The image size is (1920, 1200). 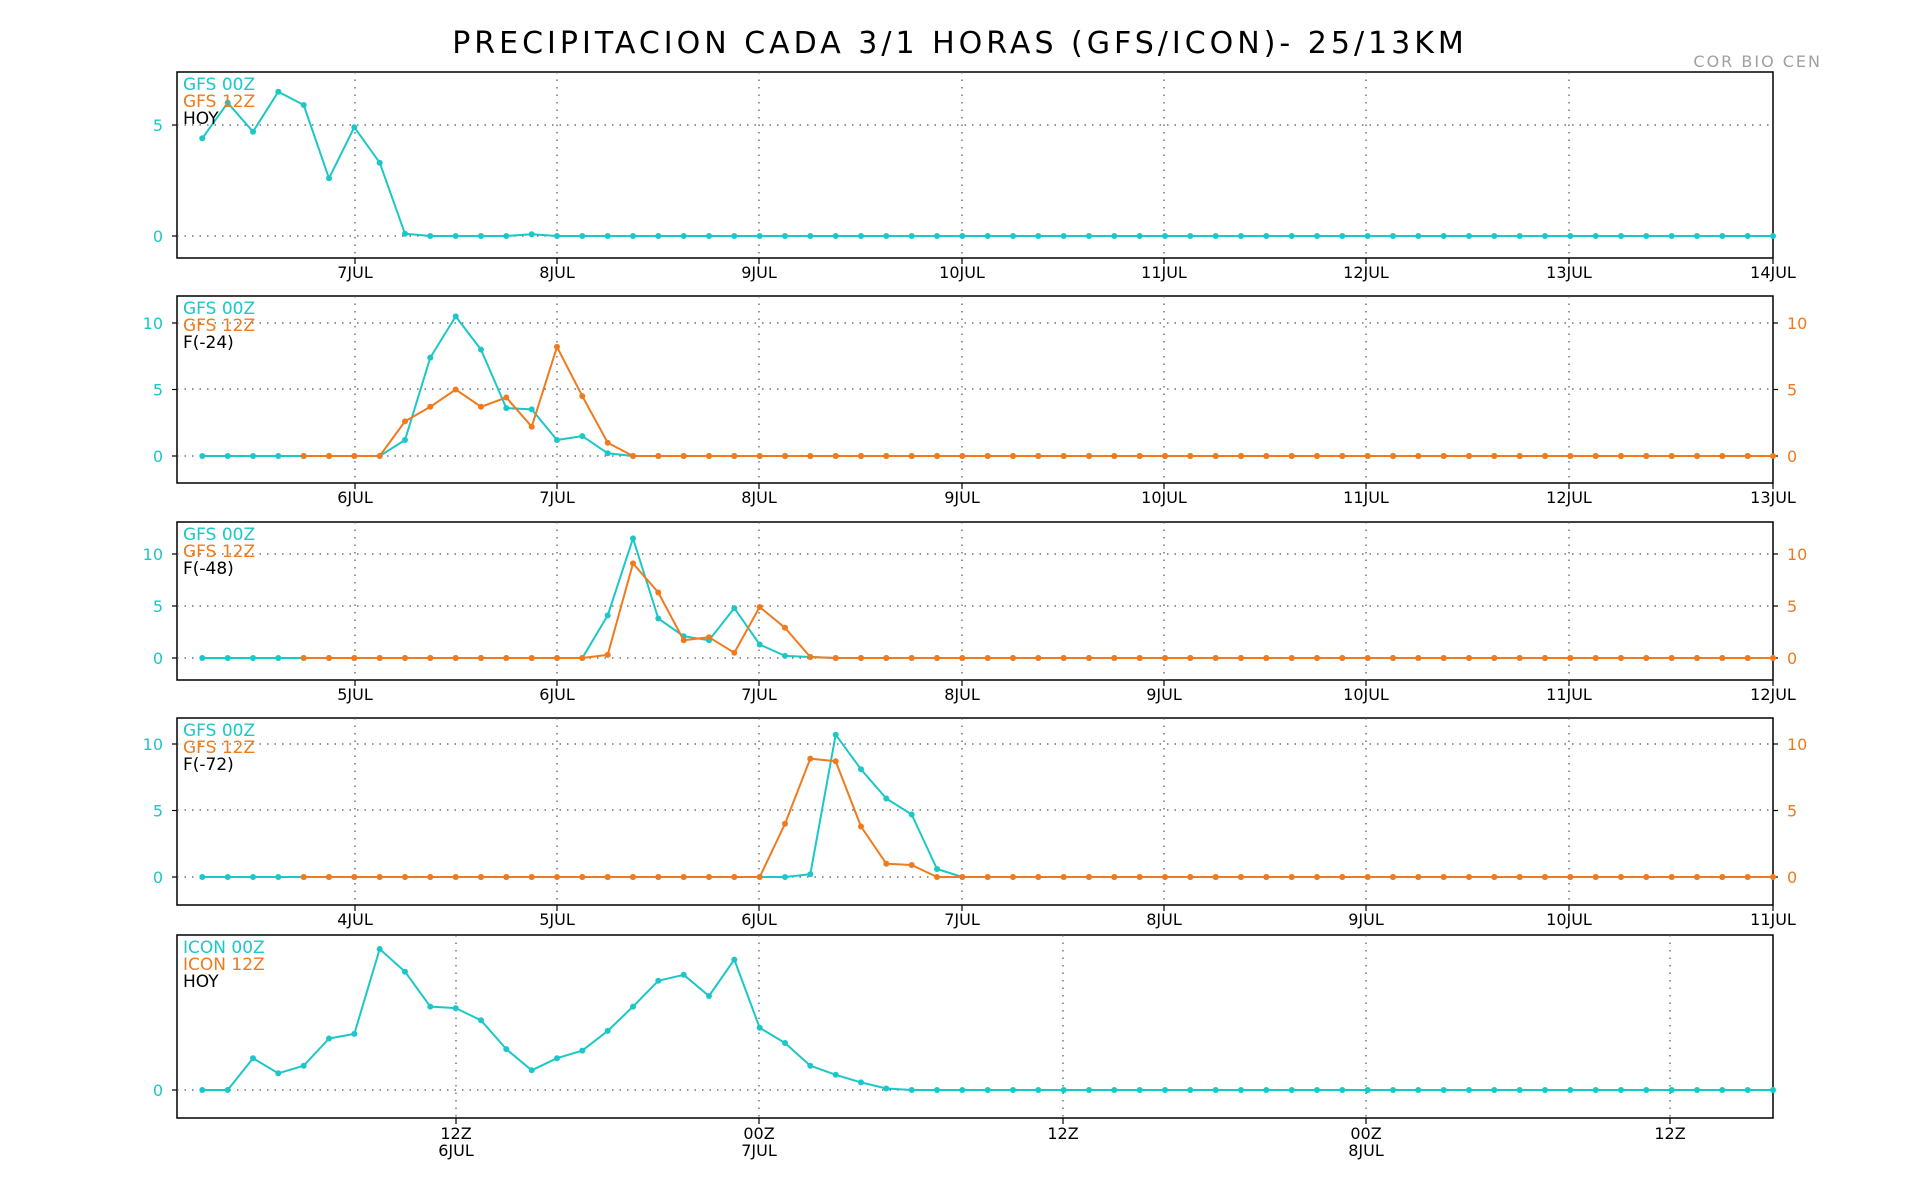 I want to click on x-tick-label: 11JUL, so click(x=1569, y=694).